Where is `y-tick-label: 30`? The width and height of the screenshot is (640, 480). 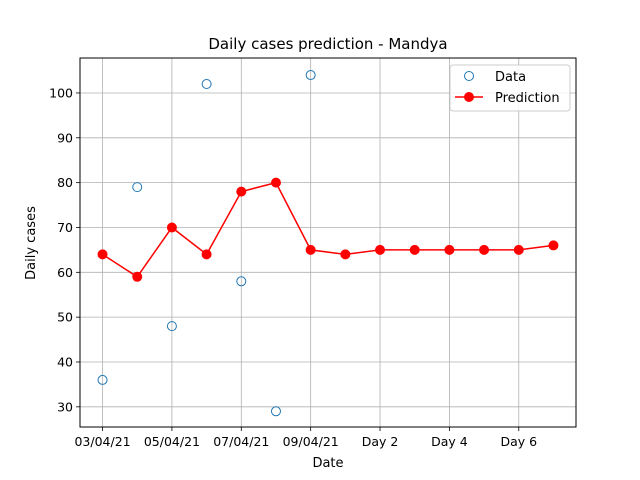
y-tick-label: 30 is located at coordinates (65, 406).